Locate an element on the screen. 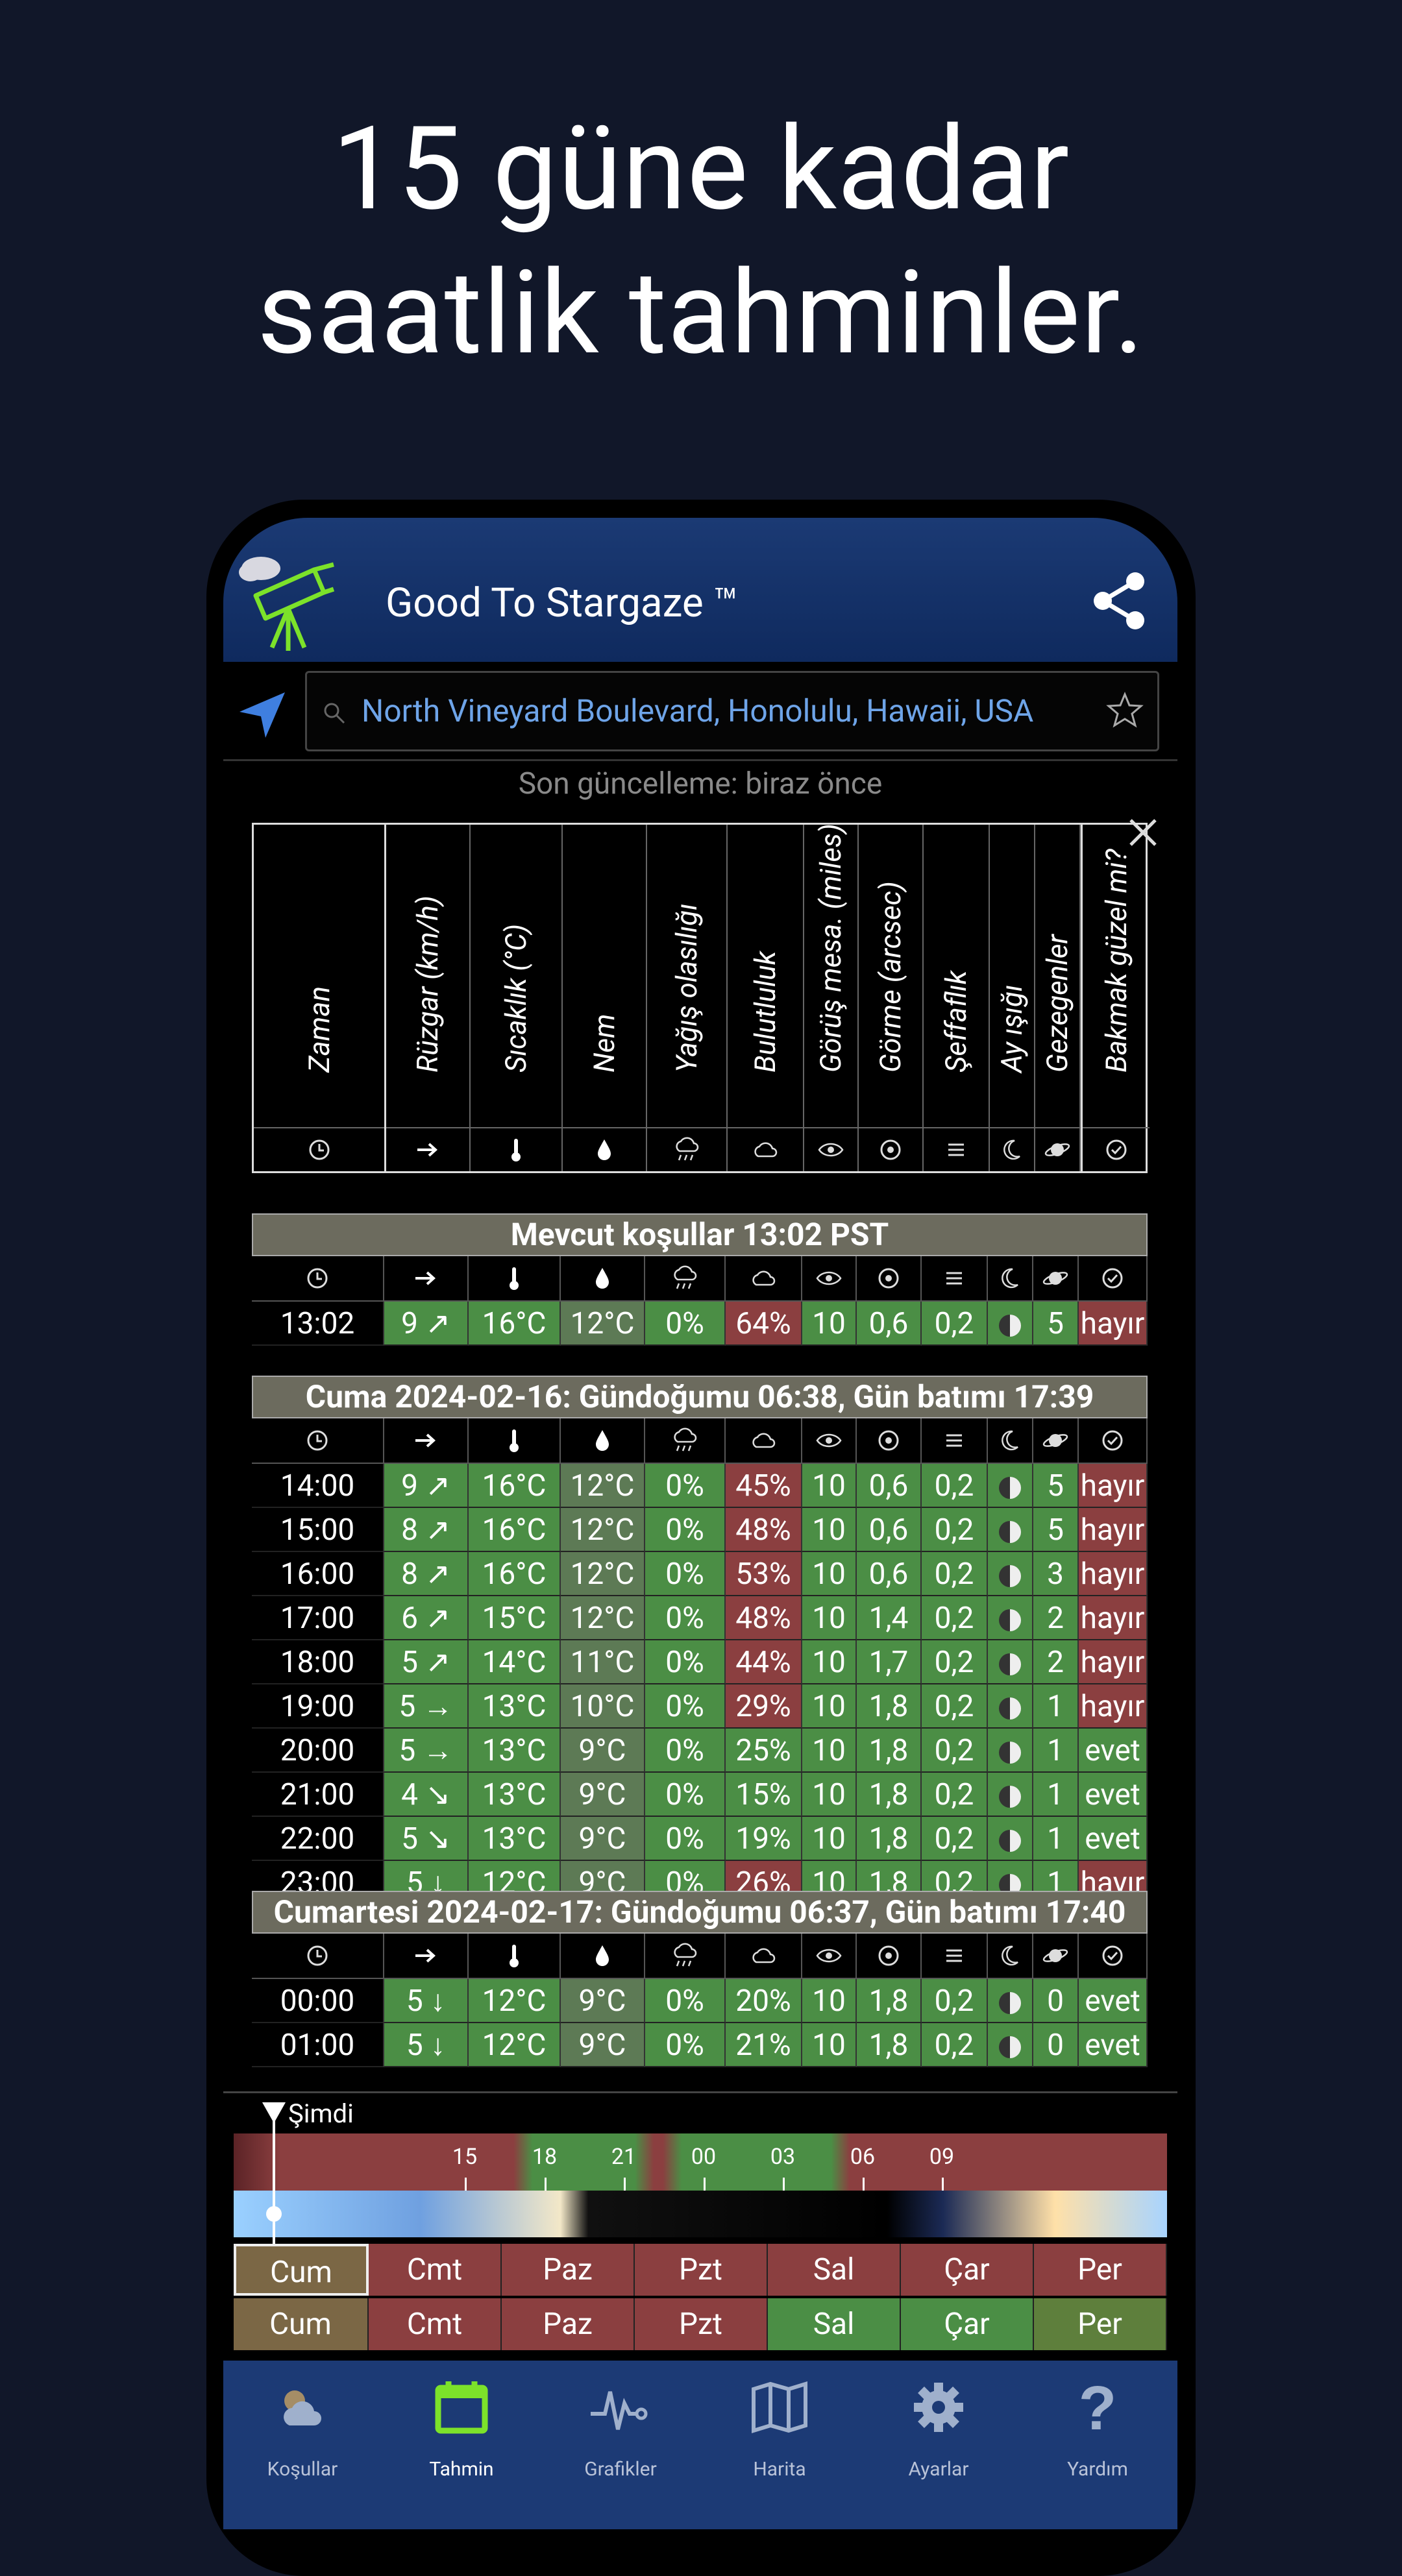 Image resolution: width=1402 pixels, height=2576 pixels. pulse-icon is located at coordinates (620, 2407).